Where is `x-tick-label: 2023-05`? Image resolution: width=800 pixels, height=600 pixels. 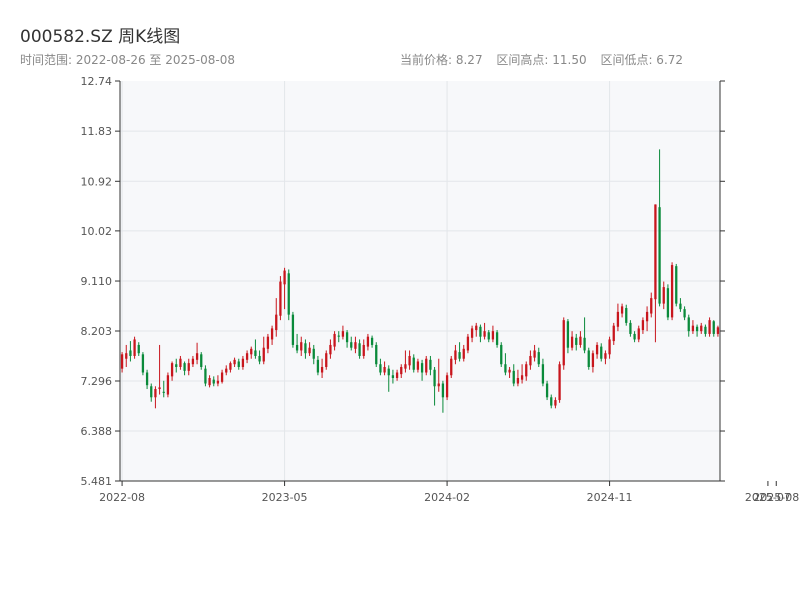
x-tick-label: 2023-05 is located at coordinates (285, 497).